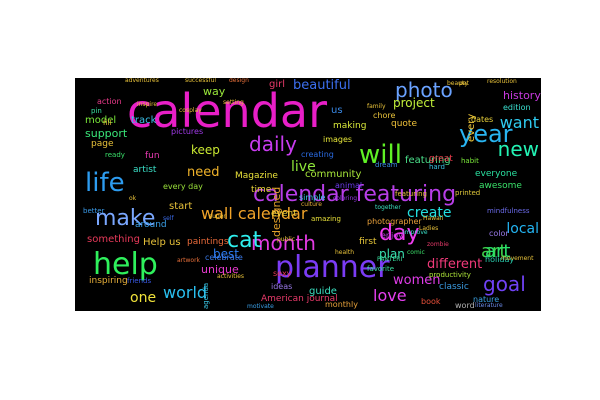  Describe the element at coordinates (411, 194) in the screenshot. I see `cloud-word: featuring` at that location.